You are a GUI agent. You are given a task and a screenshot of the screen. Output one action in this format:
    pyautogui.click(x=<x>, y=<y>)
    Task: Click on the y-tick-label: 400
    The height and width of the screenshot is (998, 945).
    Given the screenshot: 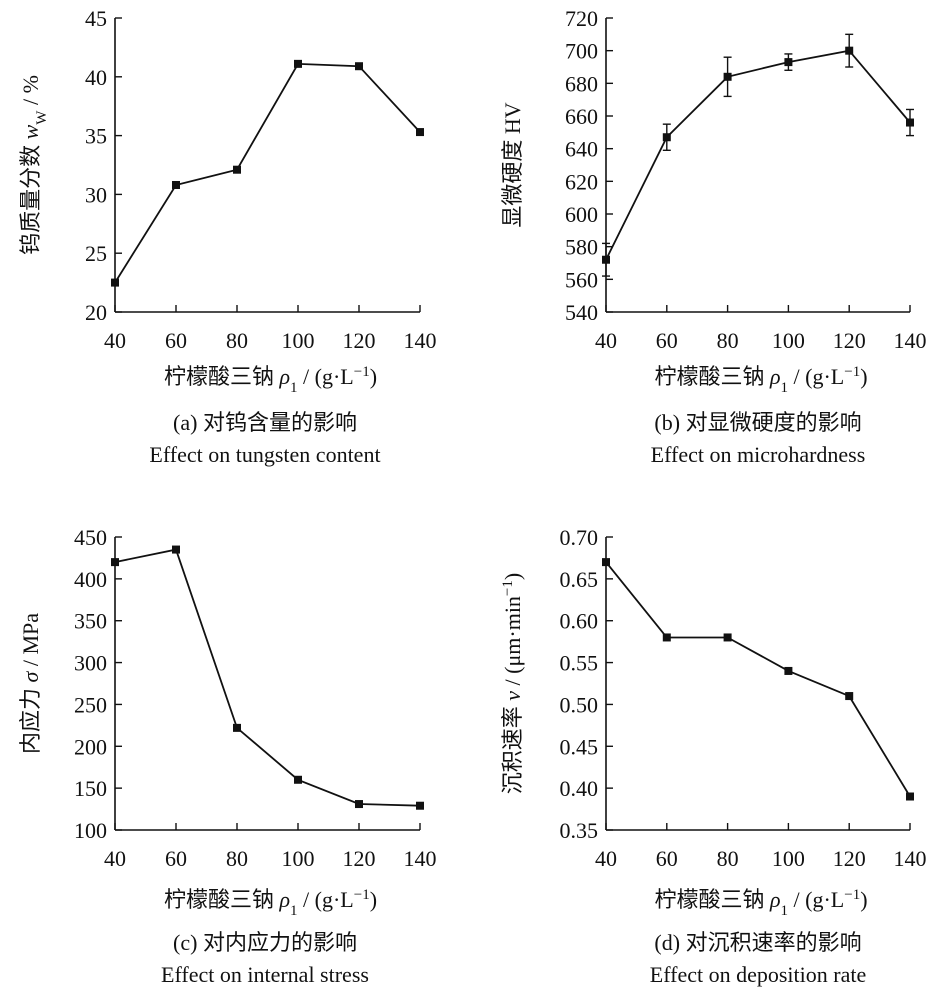 What is the action you would take?
    pyautogui.click(x=90, y=579)
    